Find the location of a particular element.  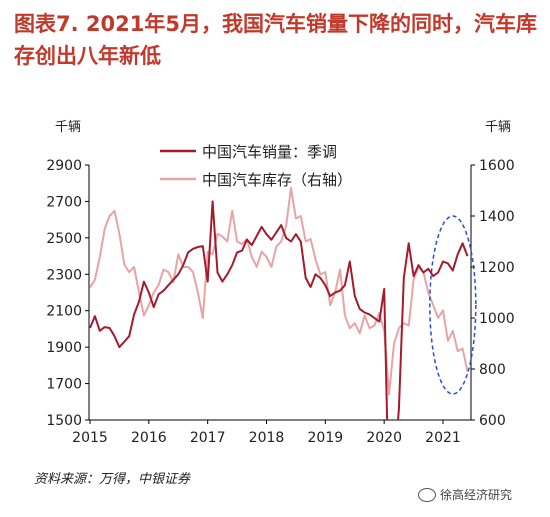

y-left-tick-label: 1900 is located at coordinates (64, 348).